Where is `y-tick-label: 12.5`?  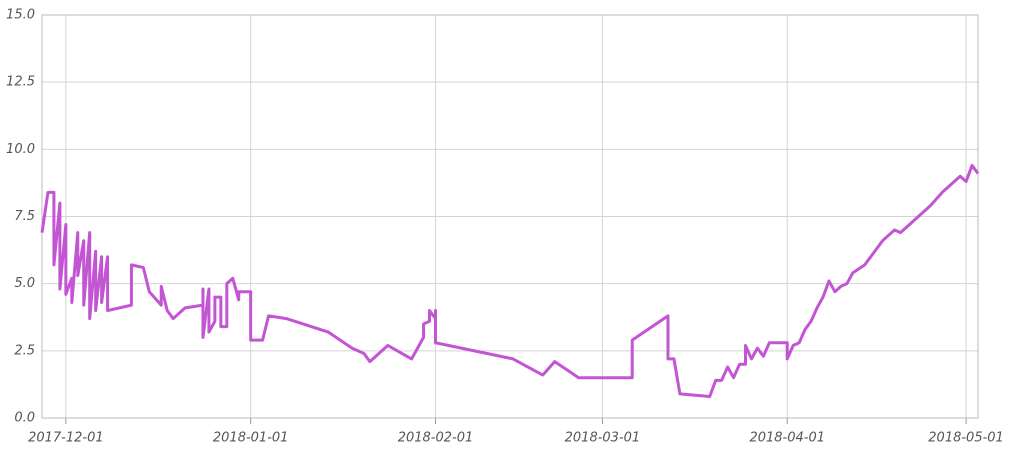
y-tick-label: 12.5 is located at coordinates (20, 82).